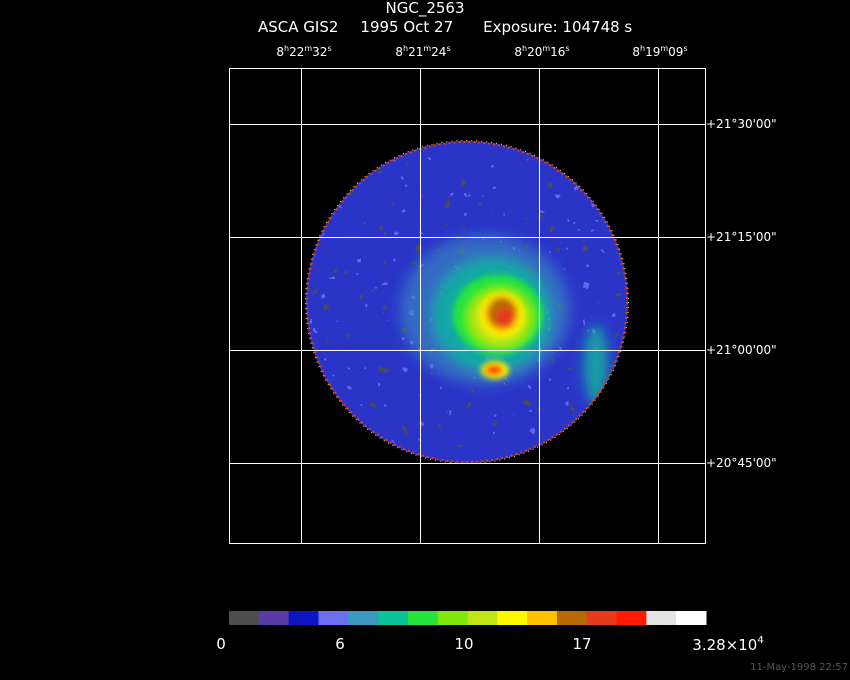  I want to click on instrument-label: ASCA GIS2, so click(298, 27).